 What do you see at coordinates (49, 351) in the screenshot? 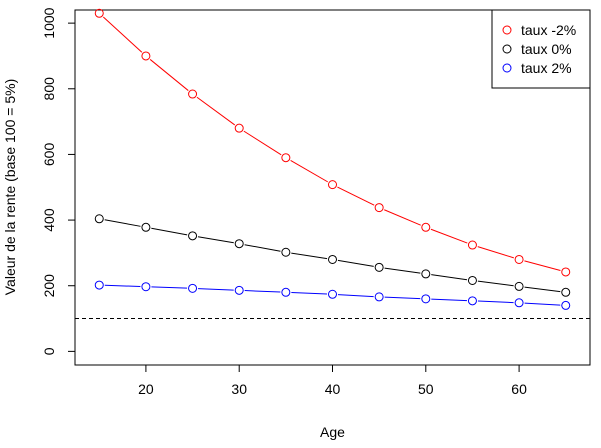
I see `y-tick-label: 0` at bounding box center [49, 351].